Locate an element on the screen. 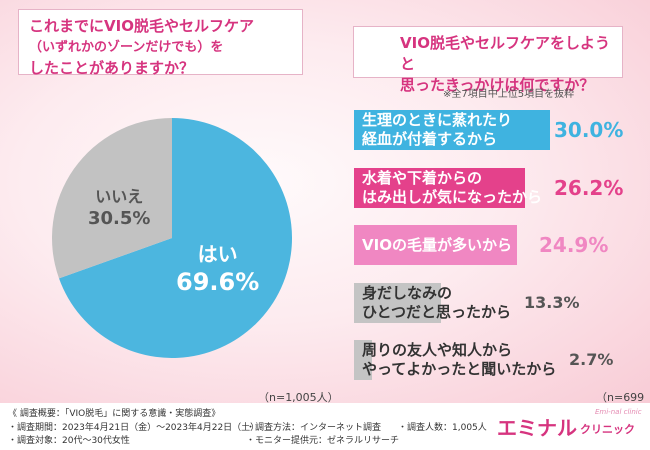 The image size is (650, 450). bar-label-5: 周りの友人や知人から やってよかったと聞いたから is located at coordinates (459, 359).